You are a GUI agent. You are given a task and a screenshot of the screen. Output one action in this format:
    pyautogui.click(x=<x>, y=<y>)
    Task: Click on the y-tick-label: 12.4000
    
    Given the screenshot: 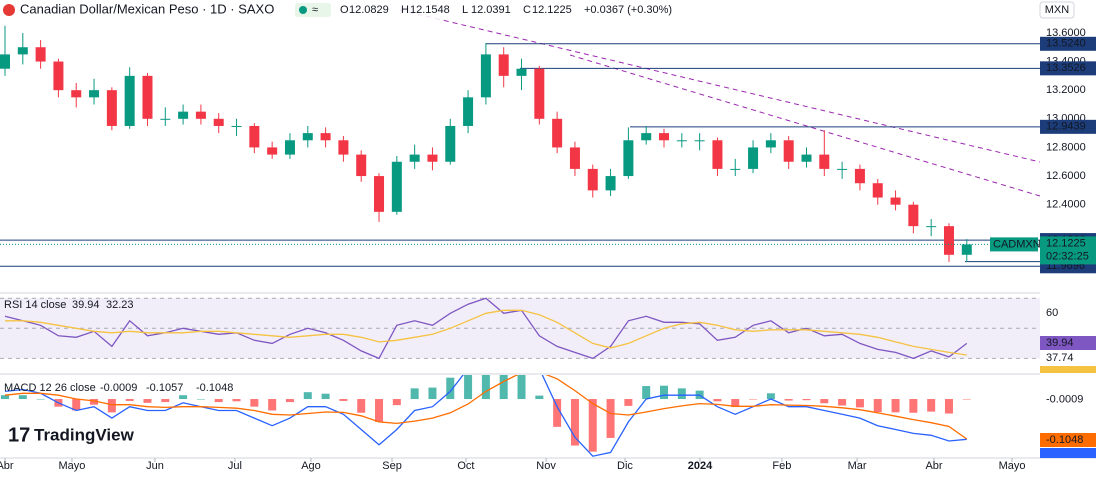 What is the action you would take?
    pyautogui.click(x=1066, y=205)
    